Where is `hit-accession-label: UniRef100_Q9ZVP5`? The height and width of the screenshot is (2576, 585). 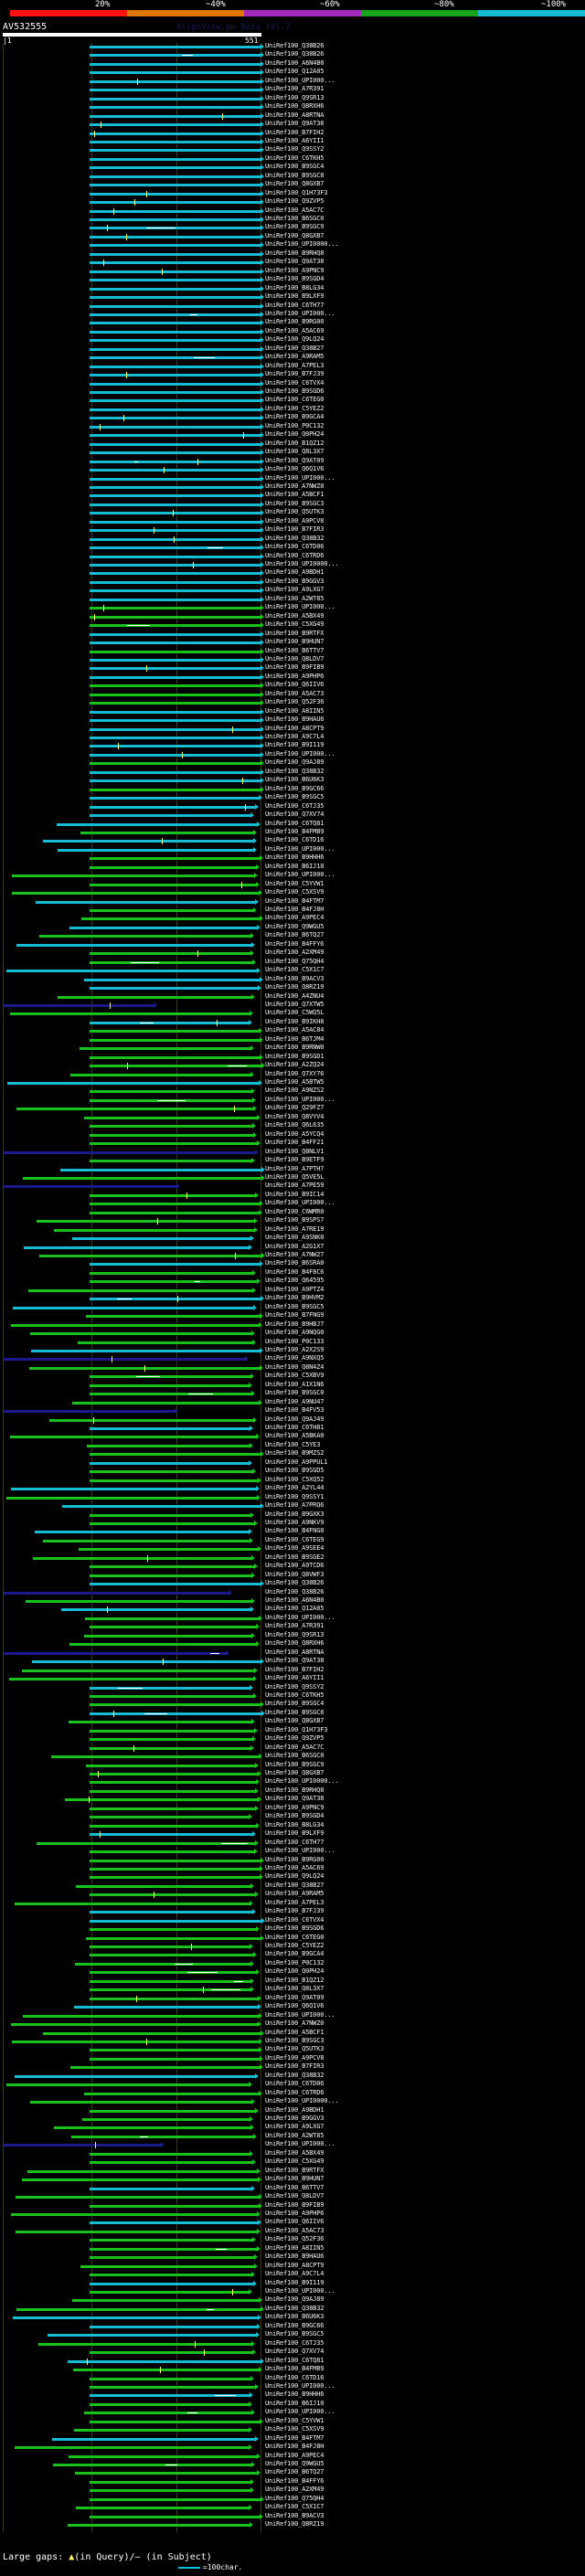 hit-accession-label: UniRef100_Q9ZVP5 is located at coordinates (295, 1738).